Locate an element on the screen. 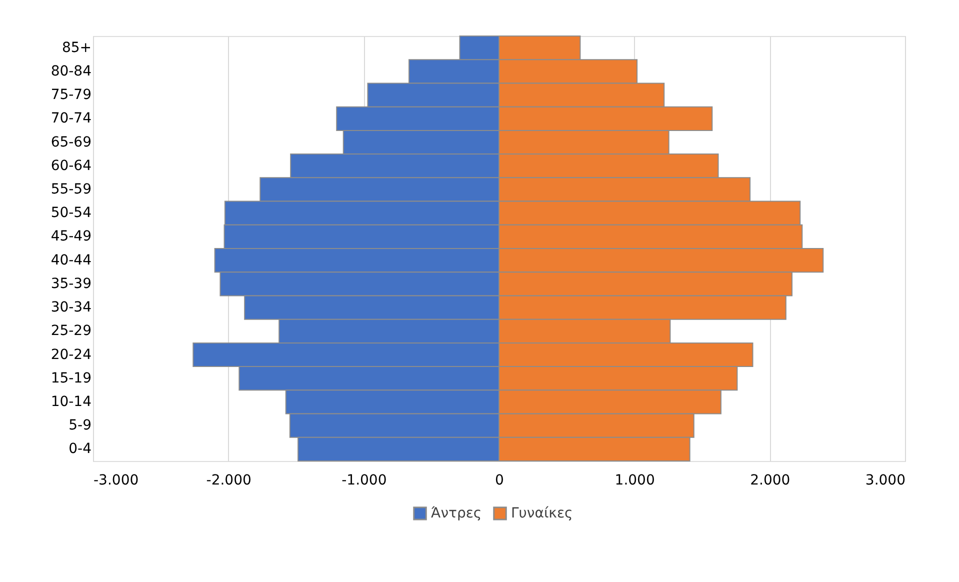 This screenshot has width=959, height=582. y-tick-label: 75-79 is located at coordinates (71, 95).